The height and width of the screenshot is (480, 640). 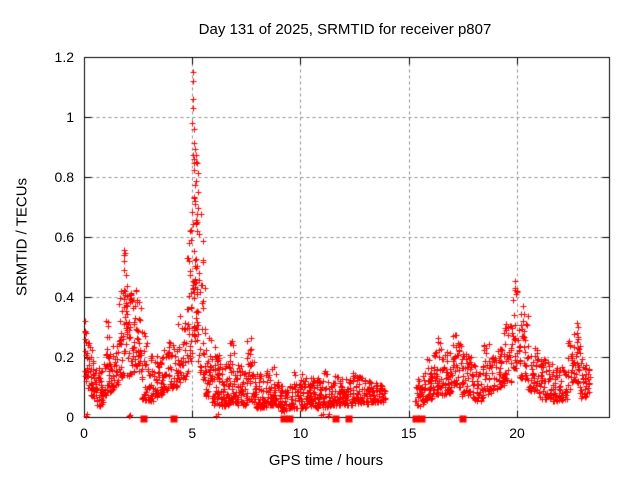 What do you see at coordinates (408, 433) in the screenshot?
I see `x-tick-label: 15` at bounding box center [408, 433].